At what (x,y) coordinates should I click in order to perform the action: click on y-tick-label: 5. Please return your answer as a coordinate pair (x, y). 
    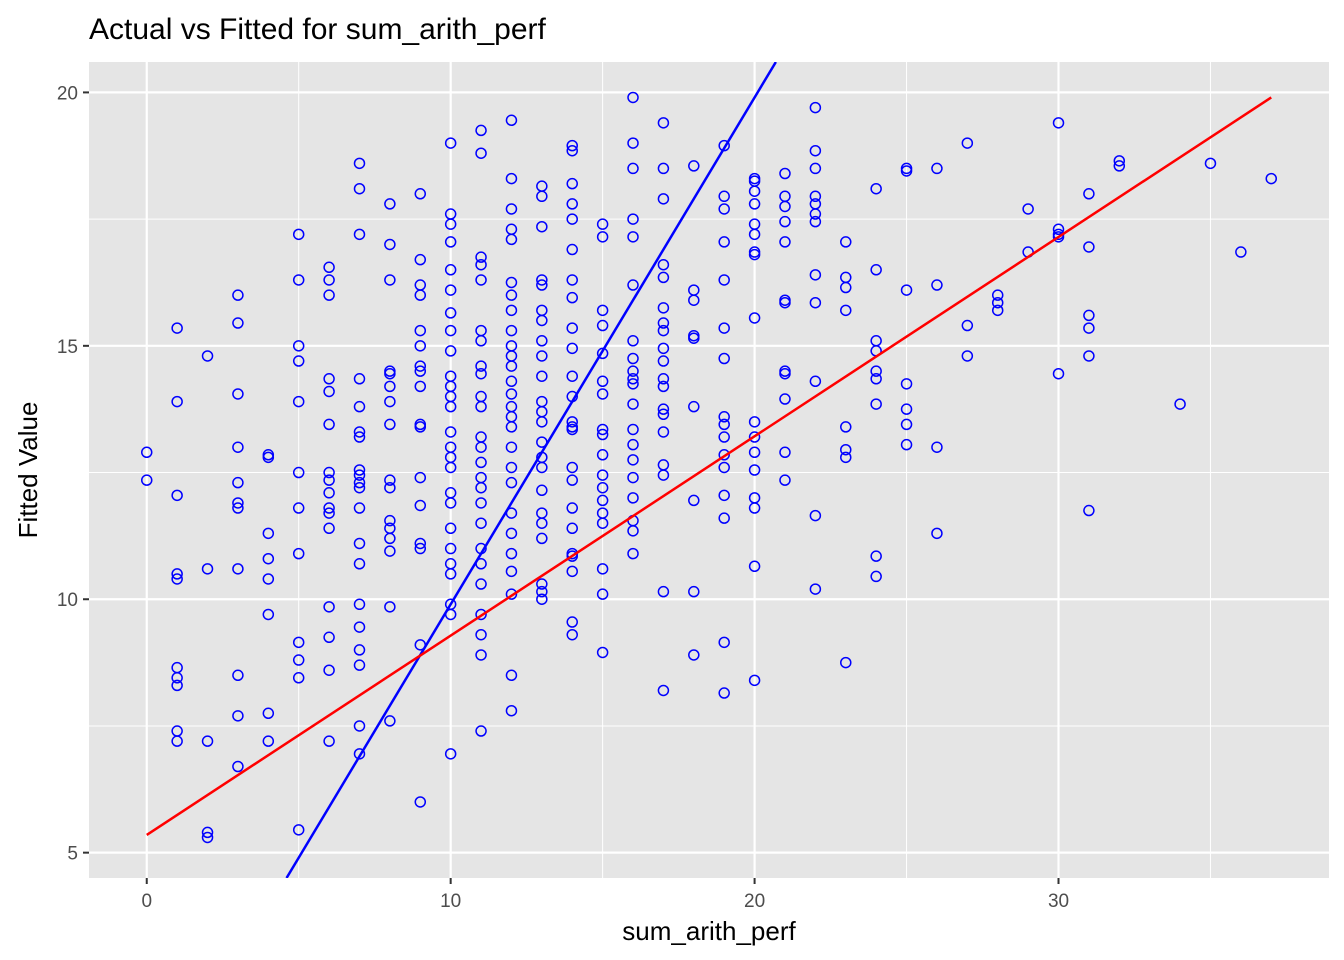
    Looking at the image, I should click on (72, 854).